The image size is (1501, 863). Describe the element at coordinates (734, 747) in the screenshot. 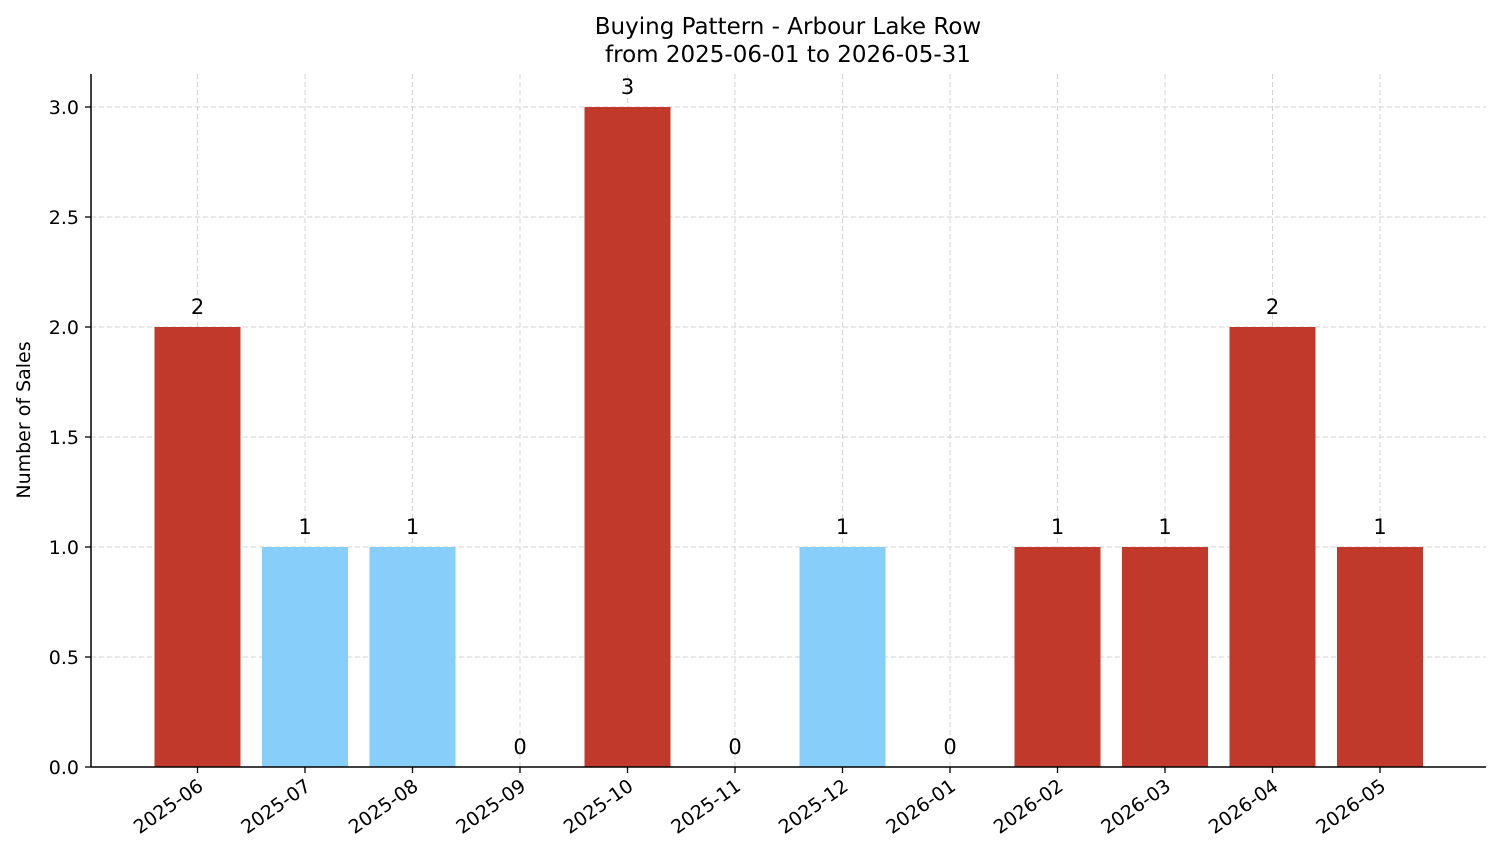

I see `data-label-2025-11: 0` at that location.